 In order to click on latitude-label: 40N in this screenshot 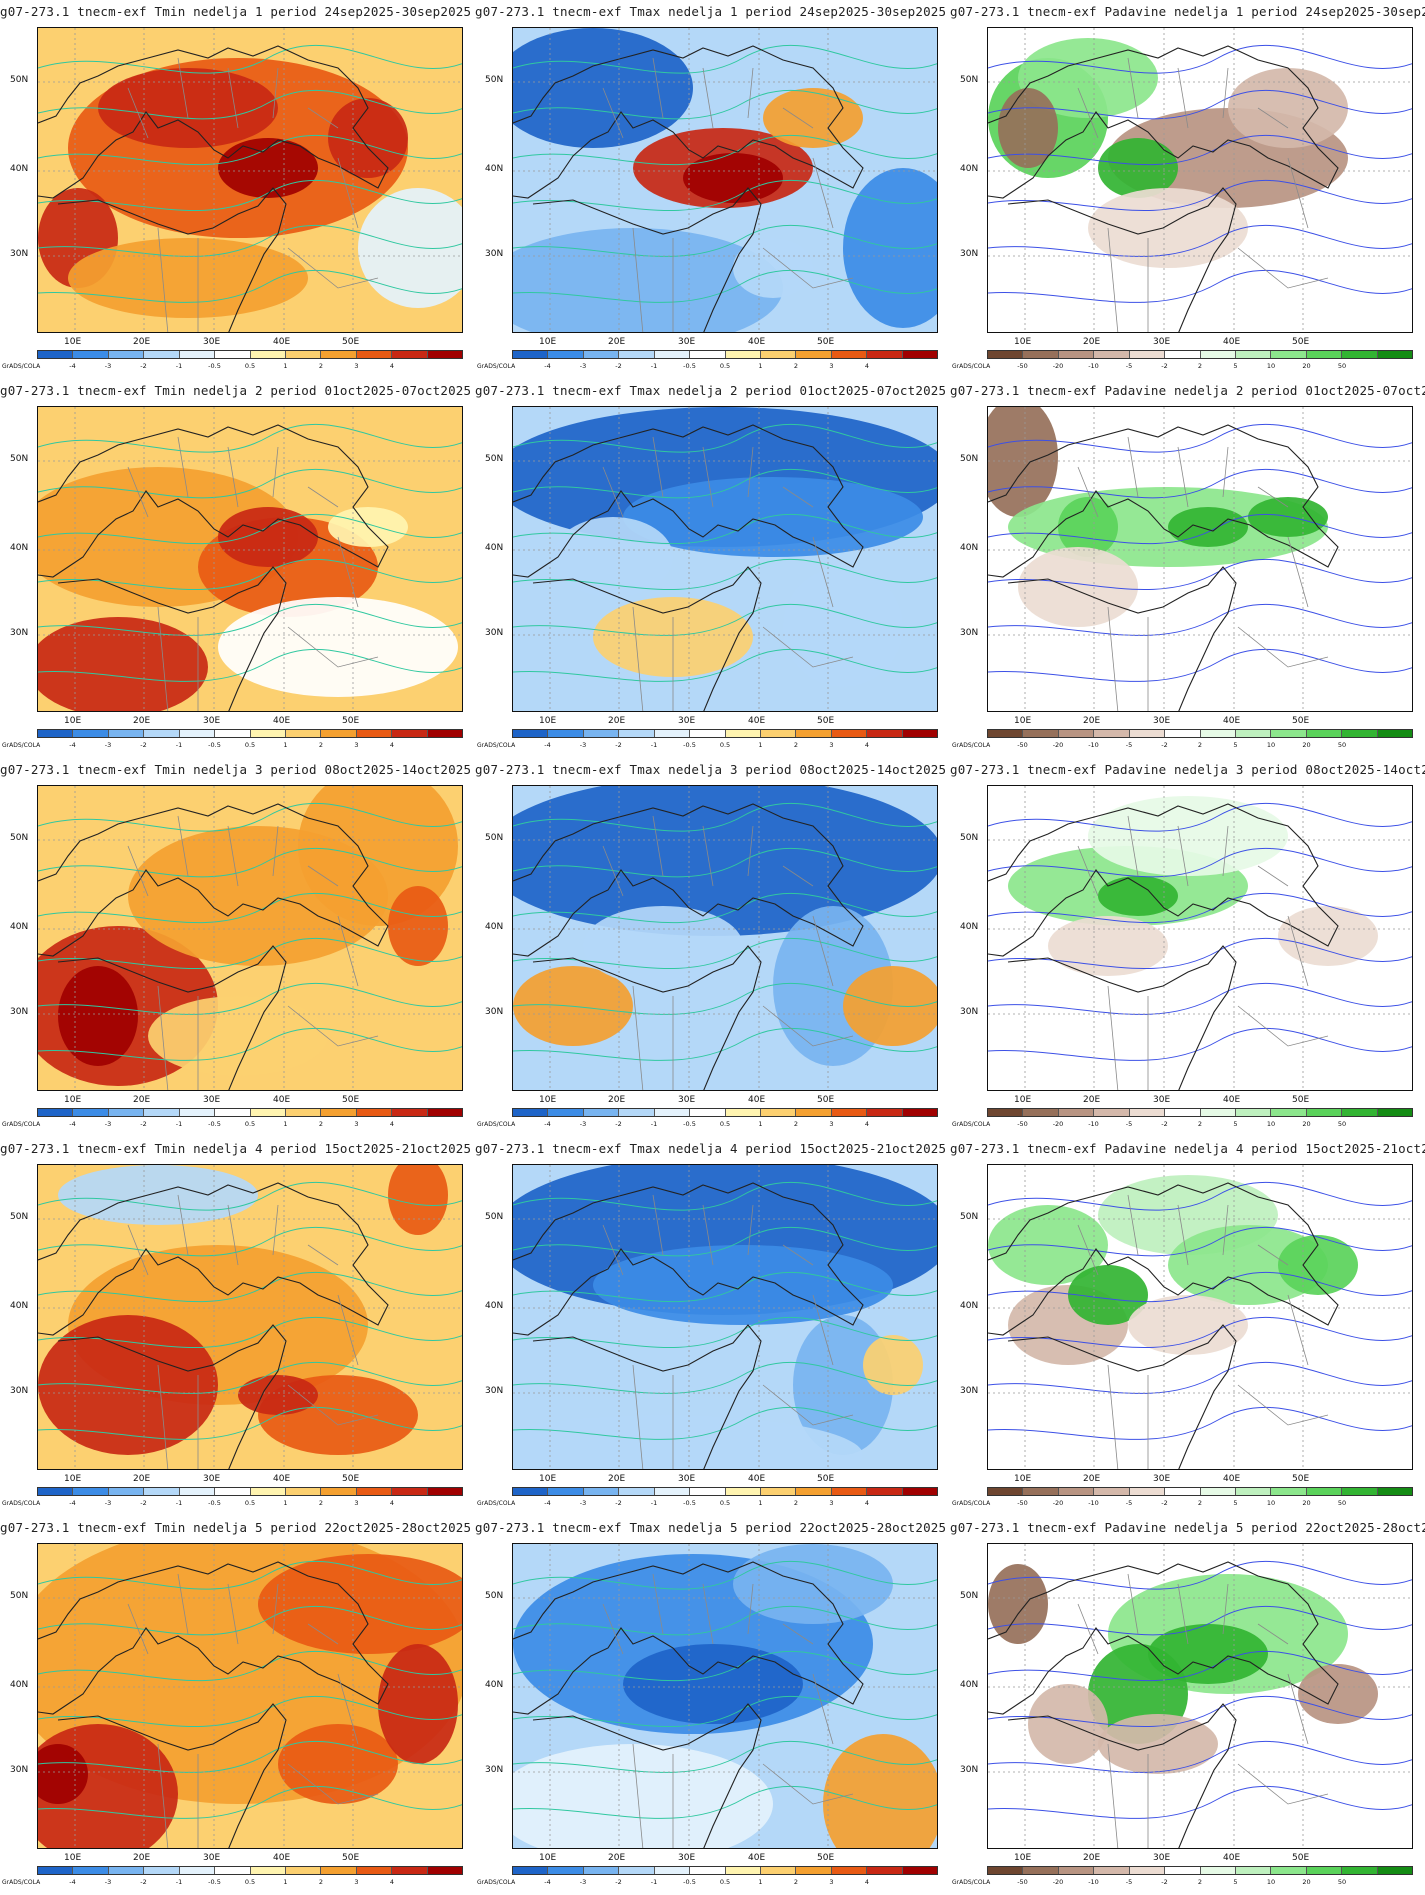, I will do `click(969, 548)`.